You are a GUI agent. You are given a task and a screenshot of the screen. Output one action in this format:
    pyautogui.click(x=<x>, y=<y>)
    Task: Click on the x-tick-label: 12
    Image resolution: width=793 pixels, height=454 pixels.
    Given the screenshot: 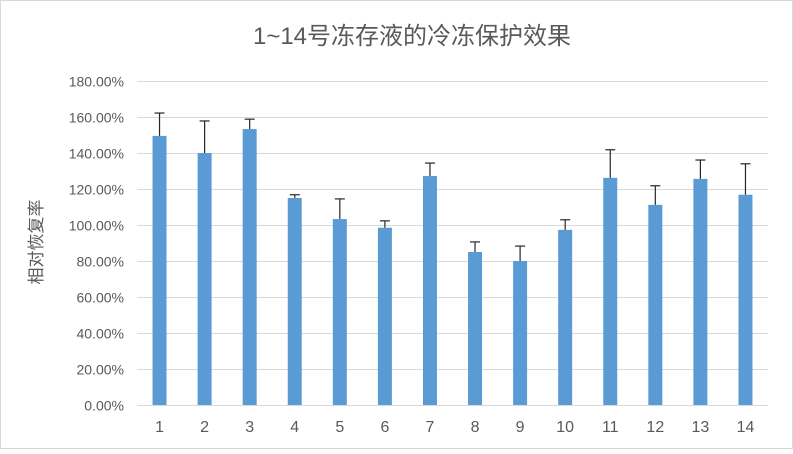 What is the action you would take?
    pyautogui.click(x=655, y=427)
    